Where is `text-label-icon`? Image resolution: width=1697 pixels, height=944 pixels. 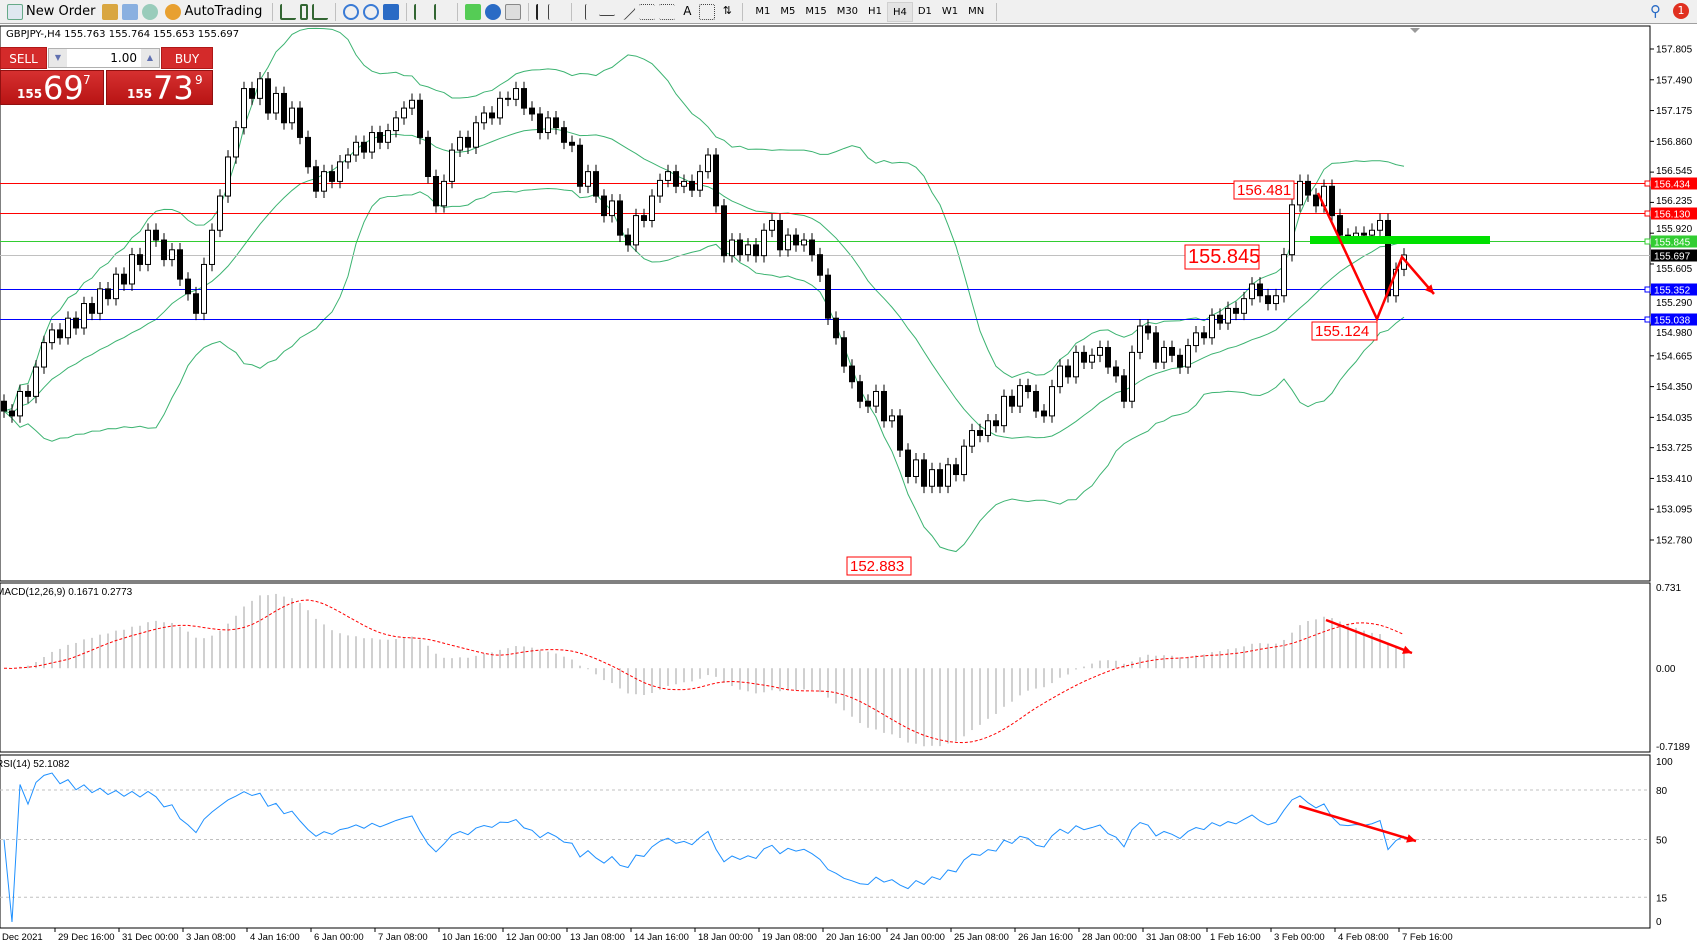 text-label-icon is located at coordinates (707, 11).